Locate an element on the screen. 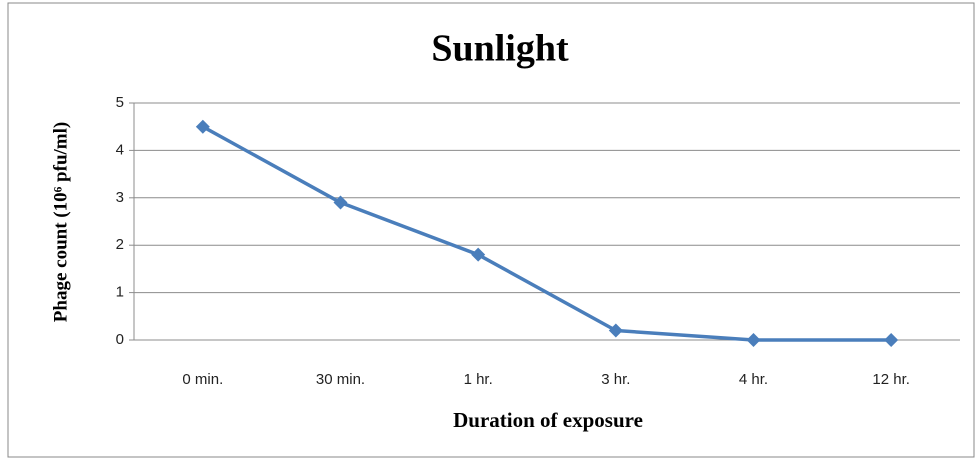  y-tick-label: 3 is located at coordinates (120, 197).